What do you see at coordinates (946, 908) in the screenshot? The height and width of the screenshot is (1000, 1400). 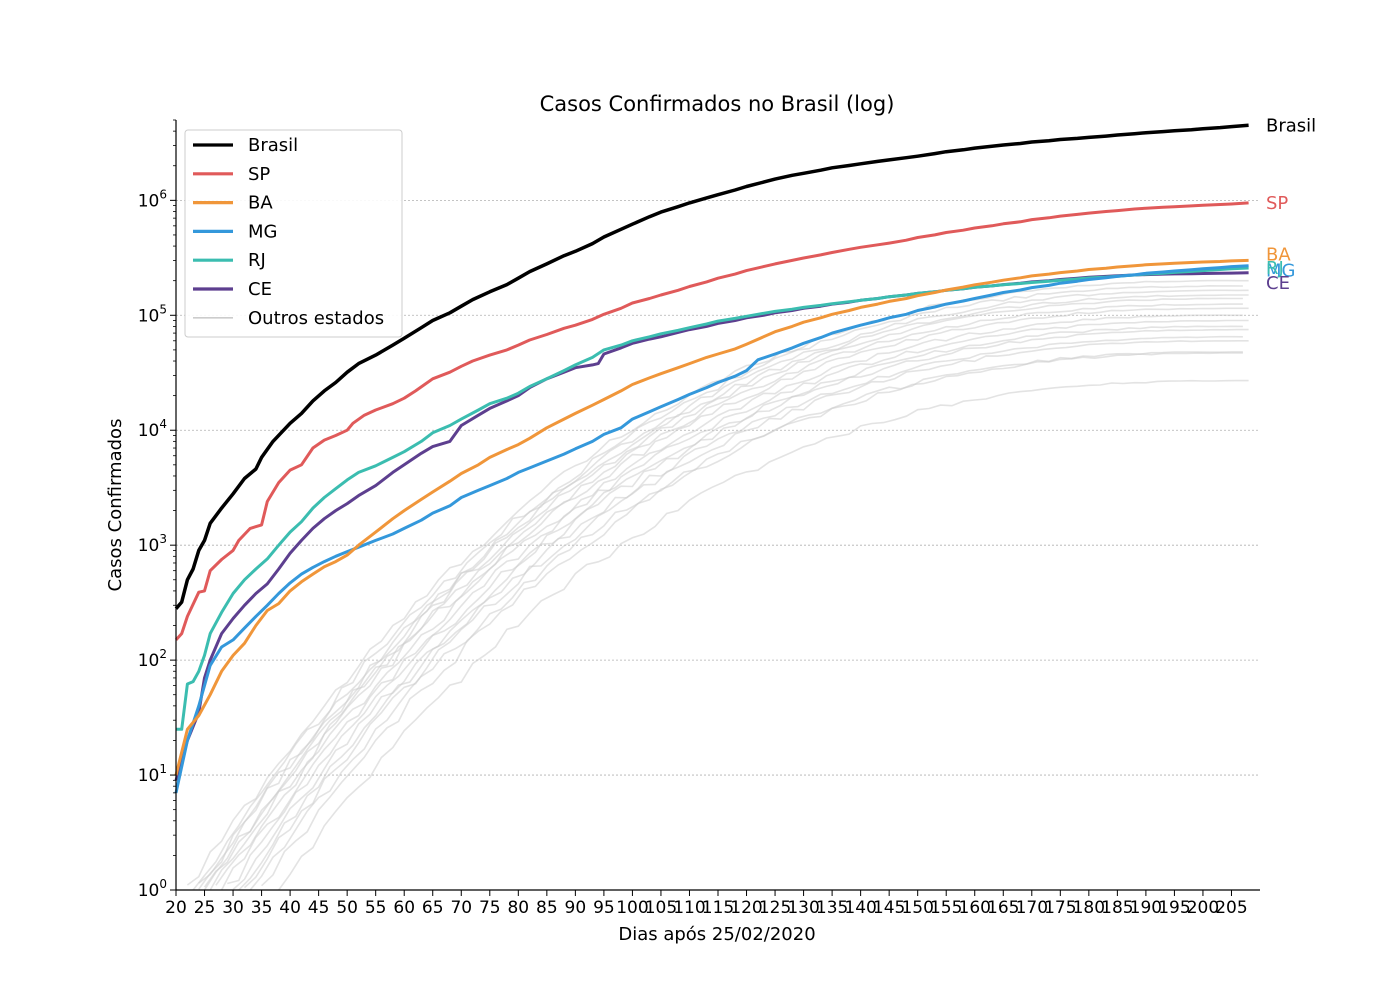 I see `x-tick-label: 155` at bounding box center [946, 908].